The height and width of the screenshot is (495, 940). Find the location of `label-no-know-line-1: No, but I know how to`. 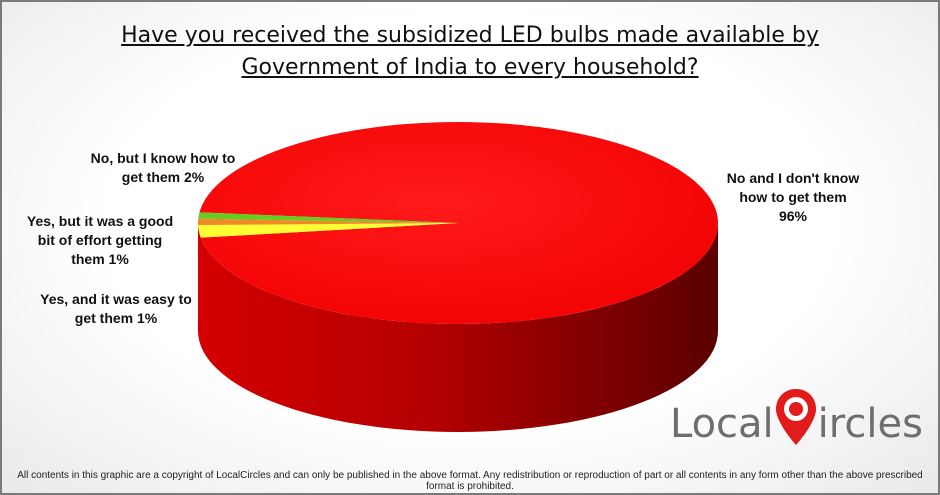

label-no-know-line-1: No, but I know how to is located at coordinates (163, 158).